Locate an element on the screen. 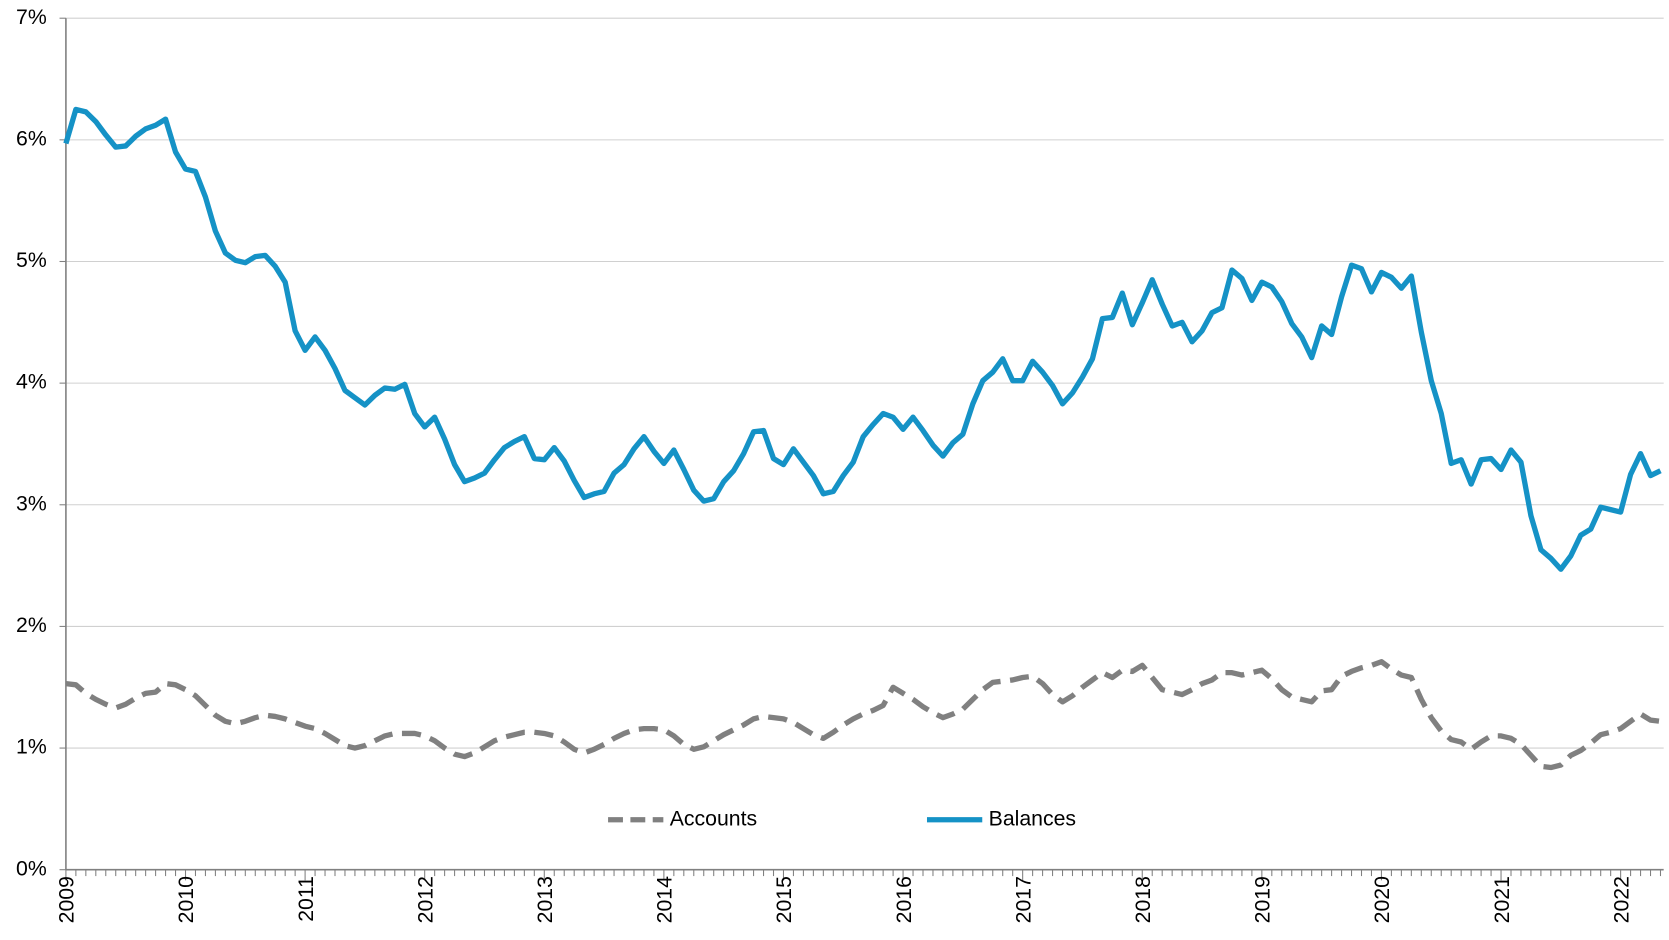 This screenshot has width=1669, height=940. x-tick-label: 2013 is located at coordinates (545, 899).